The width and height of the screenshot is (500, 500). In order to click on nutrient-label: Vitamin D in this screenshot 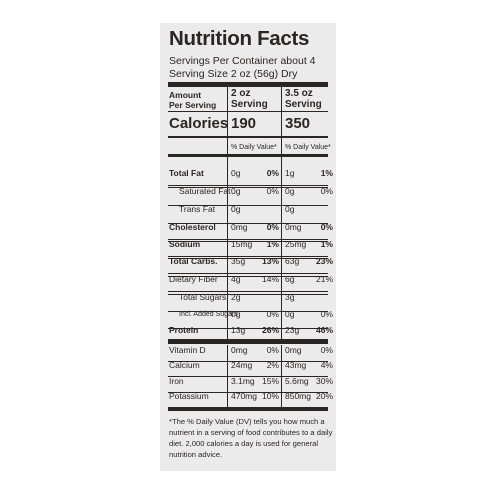, I will do `click(187, 350)`.